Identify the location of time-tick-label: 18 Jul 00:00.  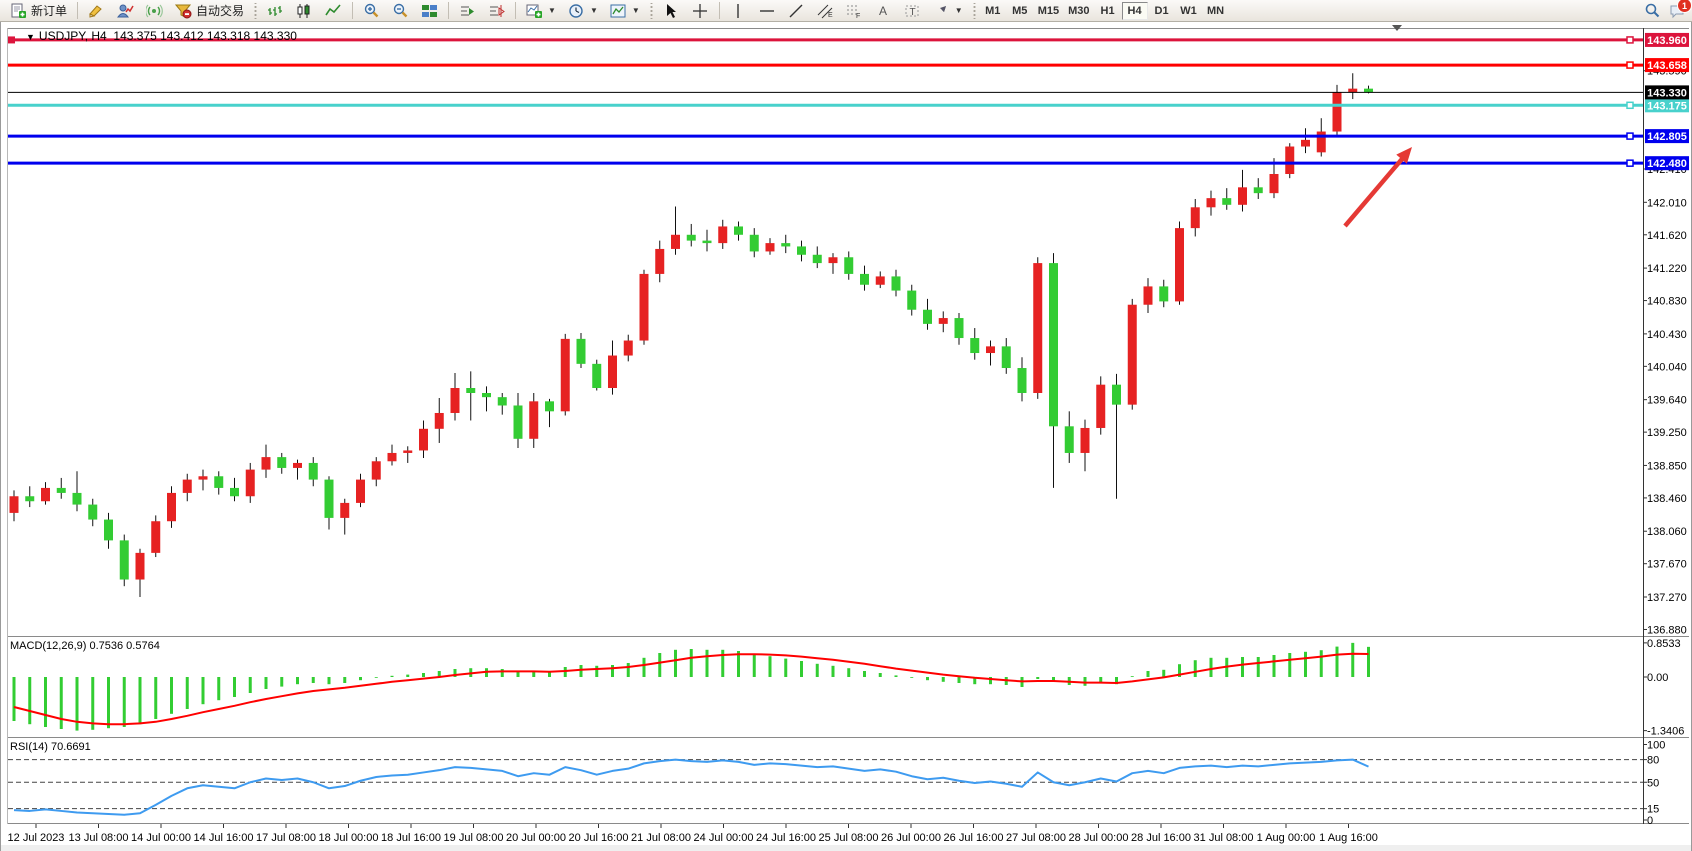
(349, 838).